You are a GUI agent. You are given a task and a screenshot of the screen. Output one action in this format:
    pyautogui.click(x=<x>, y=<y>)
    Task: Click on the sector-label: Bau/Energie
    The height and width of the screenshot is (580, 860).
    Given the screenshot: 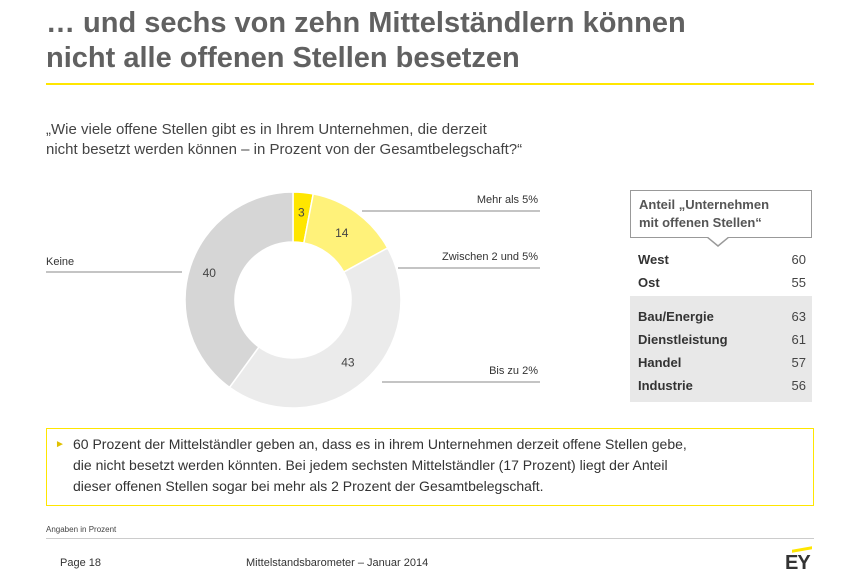 What is the action you would take?
    pyautogui.click(x=676, y=316)
    